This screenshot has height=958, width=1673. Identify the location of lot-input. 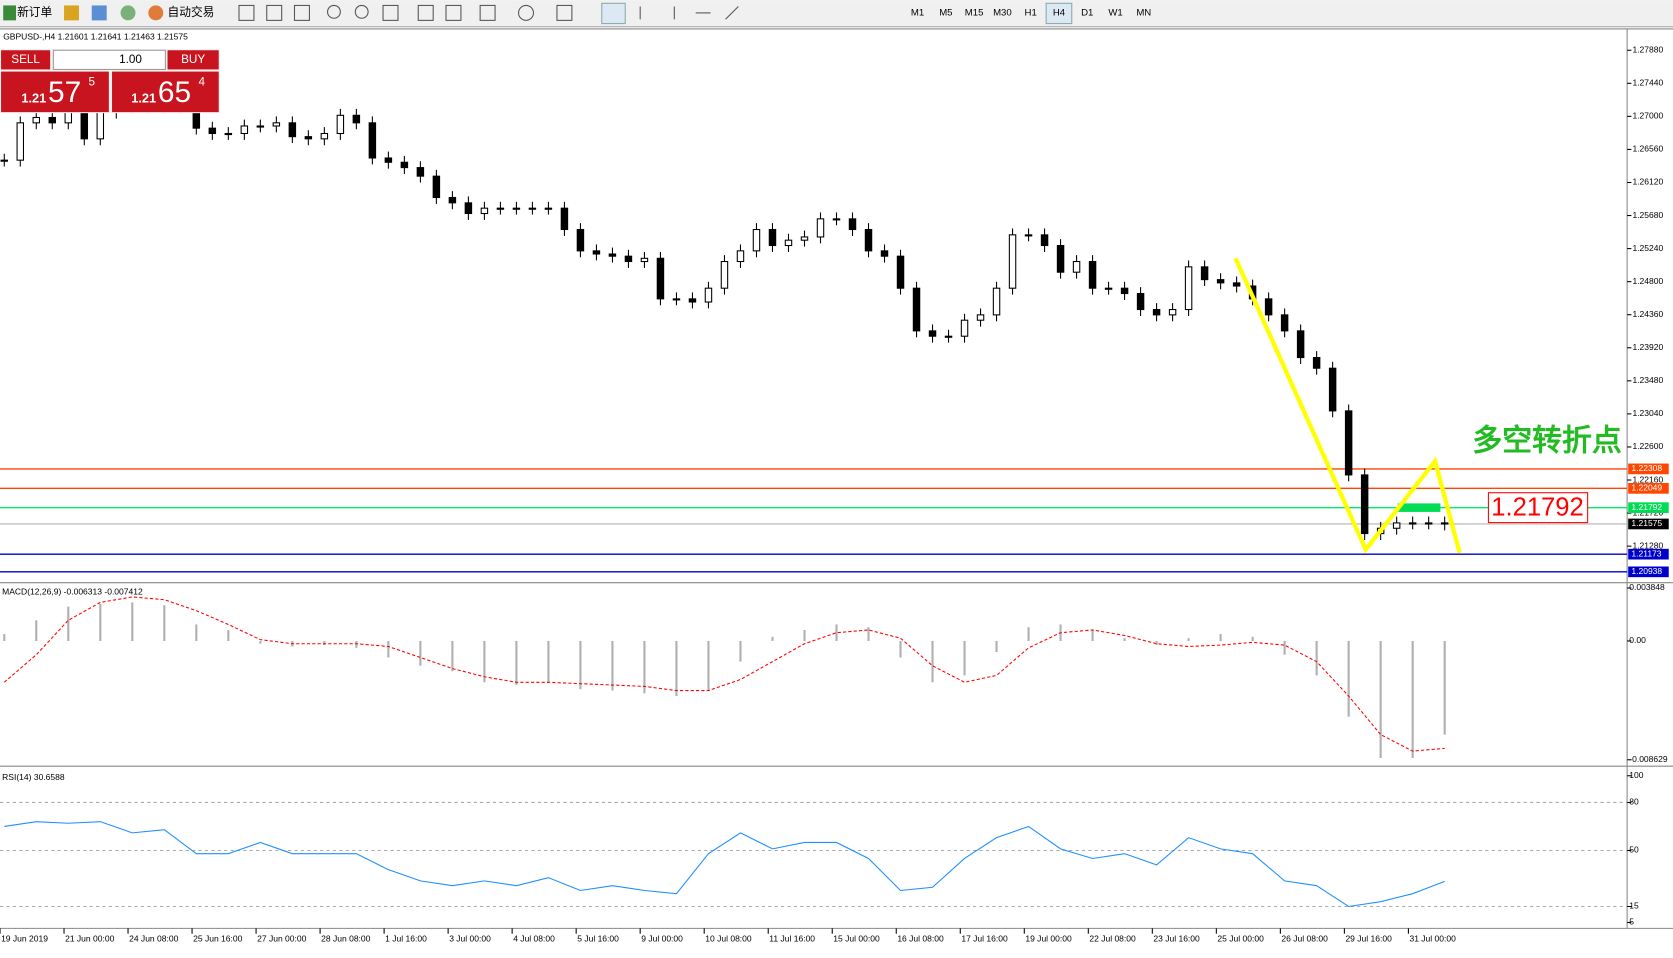
(109, 59).